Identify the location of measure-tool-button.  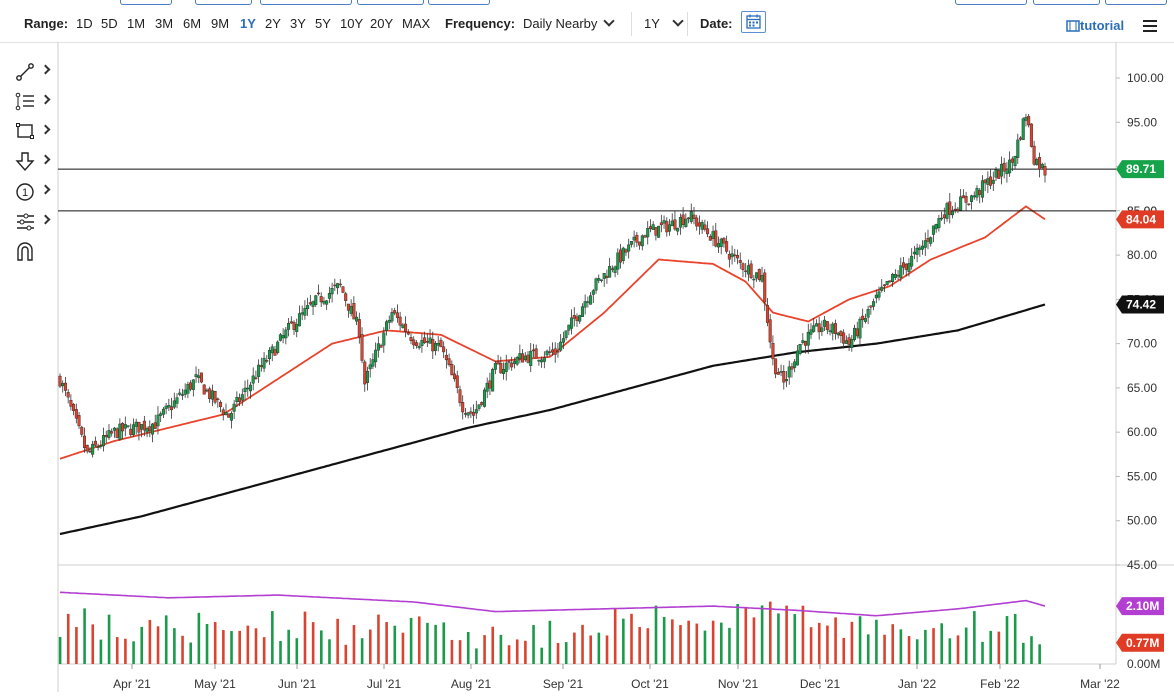
(34, 222).